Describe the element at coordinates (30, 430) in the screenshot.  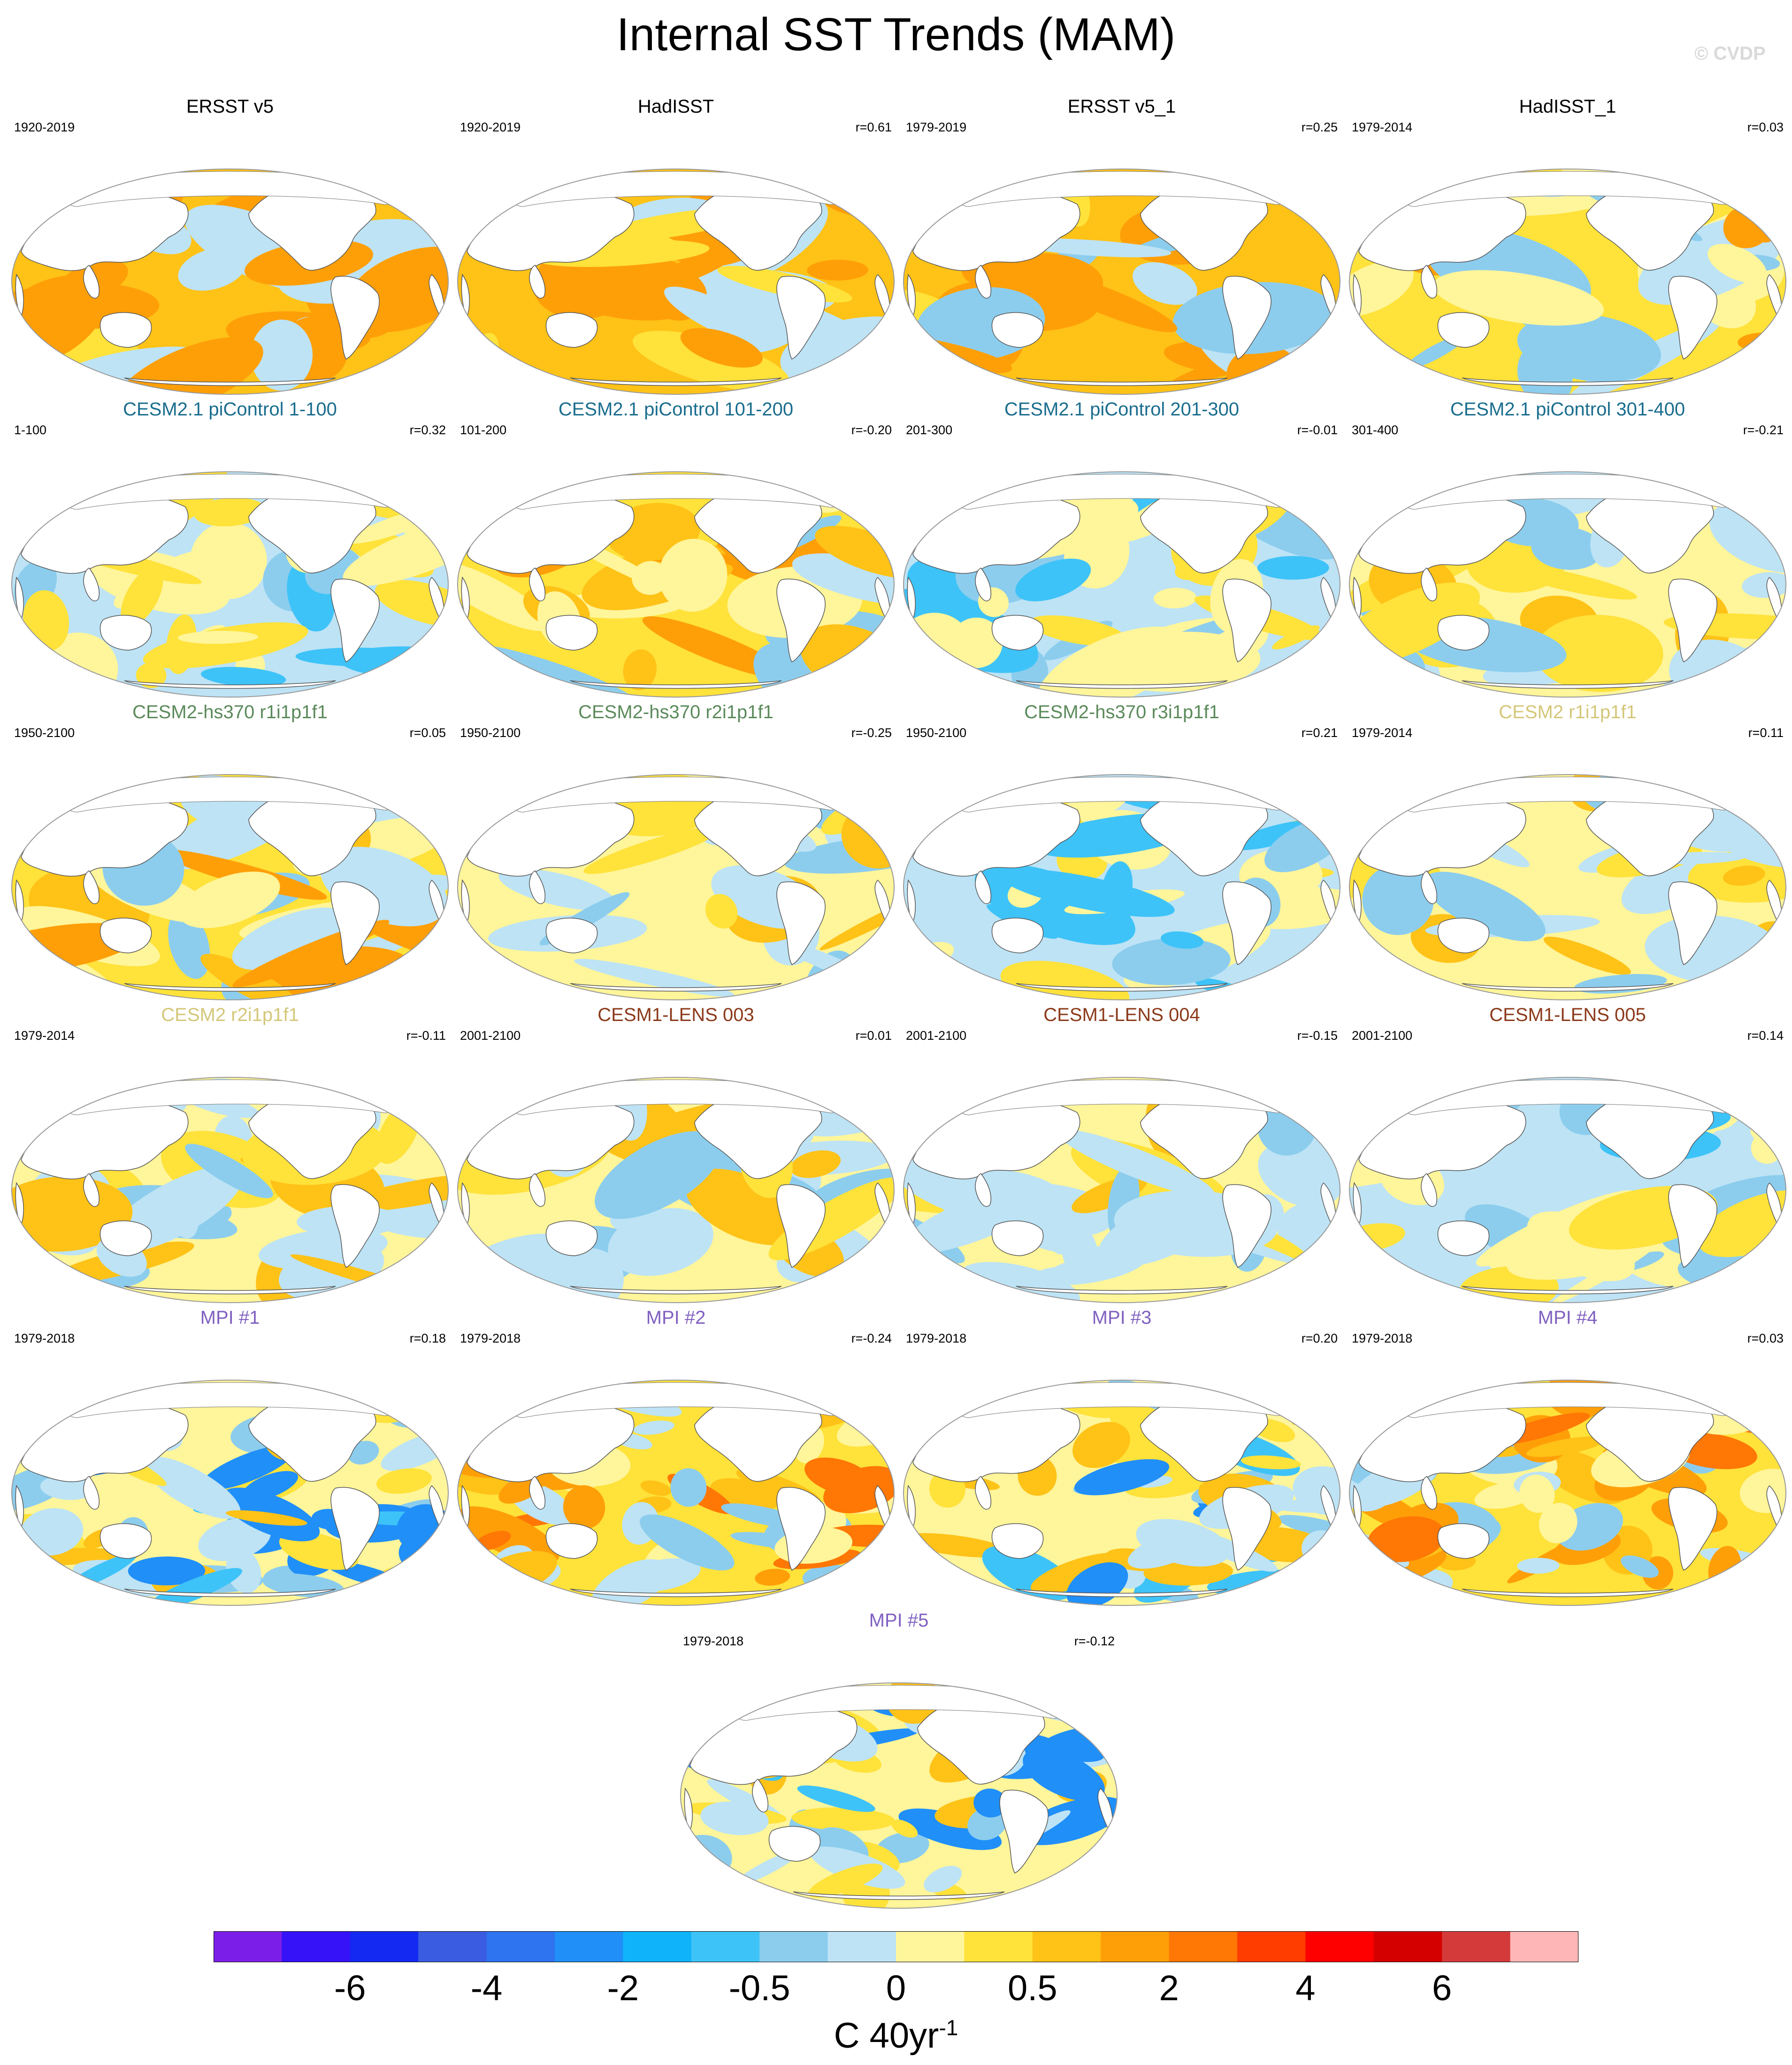
I see `panel-period: 1-100` at that location.